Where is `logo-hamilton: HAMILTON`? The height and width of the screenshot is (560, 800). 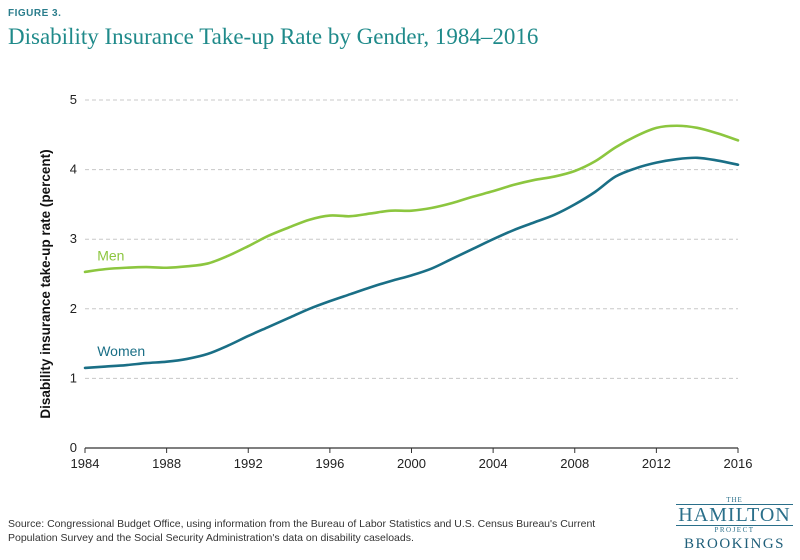 logo-hamilton: HAMILTON is located at coordinates (734, 515).